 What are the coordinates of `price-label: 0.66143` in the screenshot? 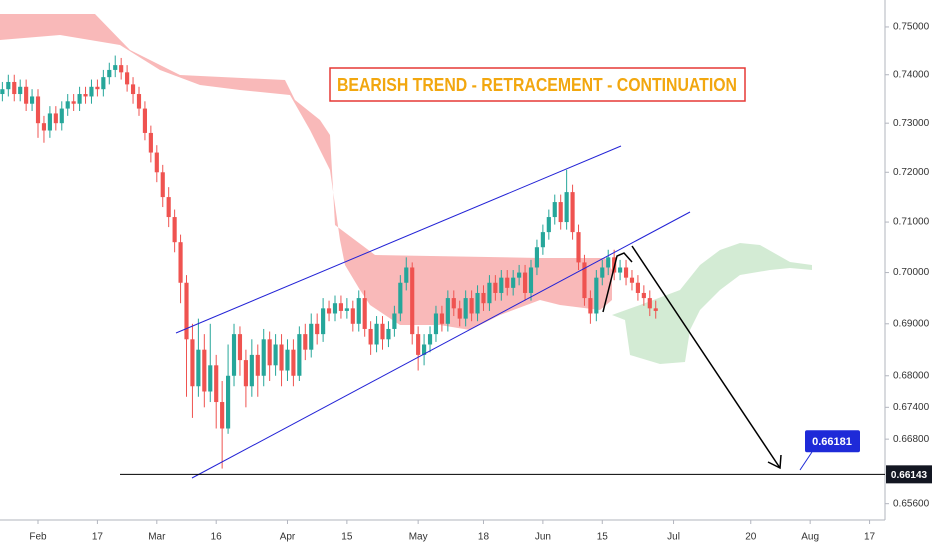 It's located at (909, 475).